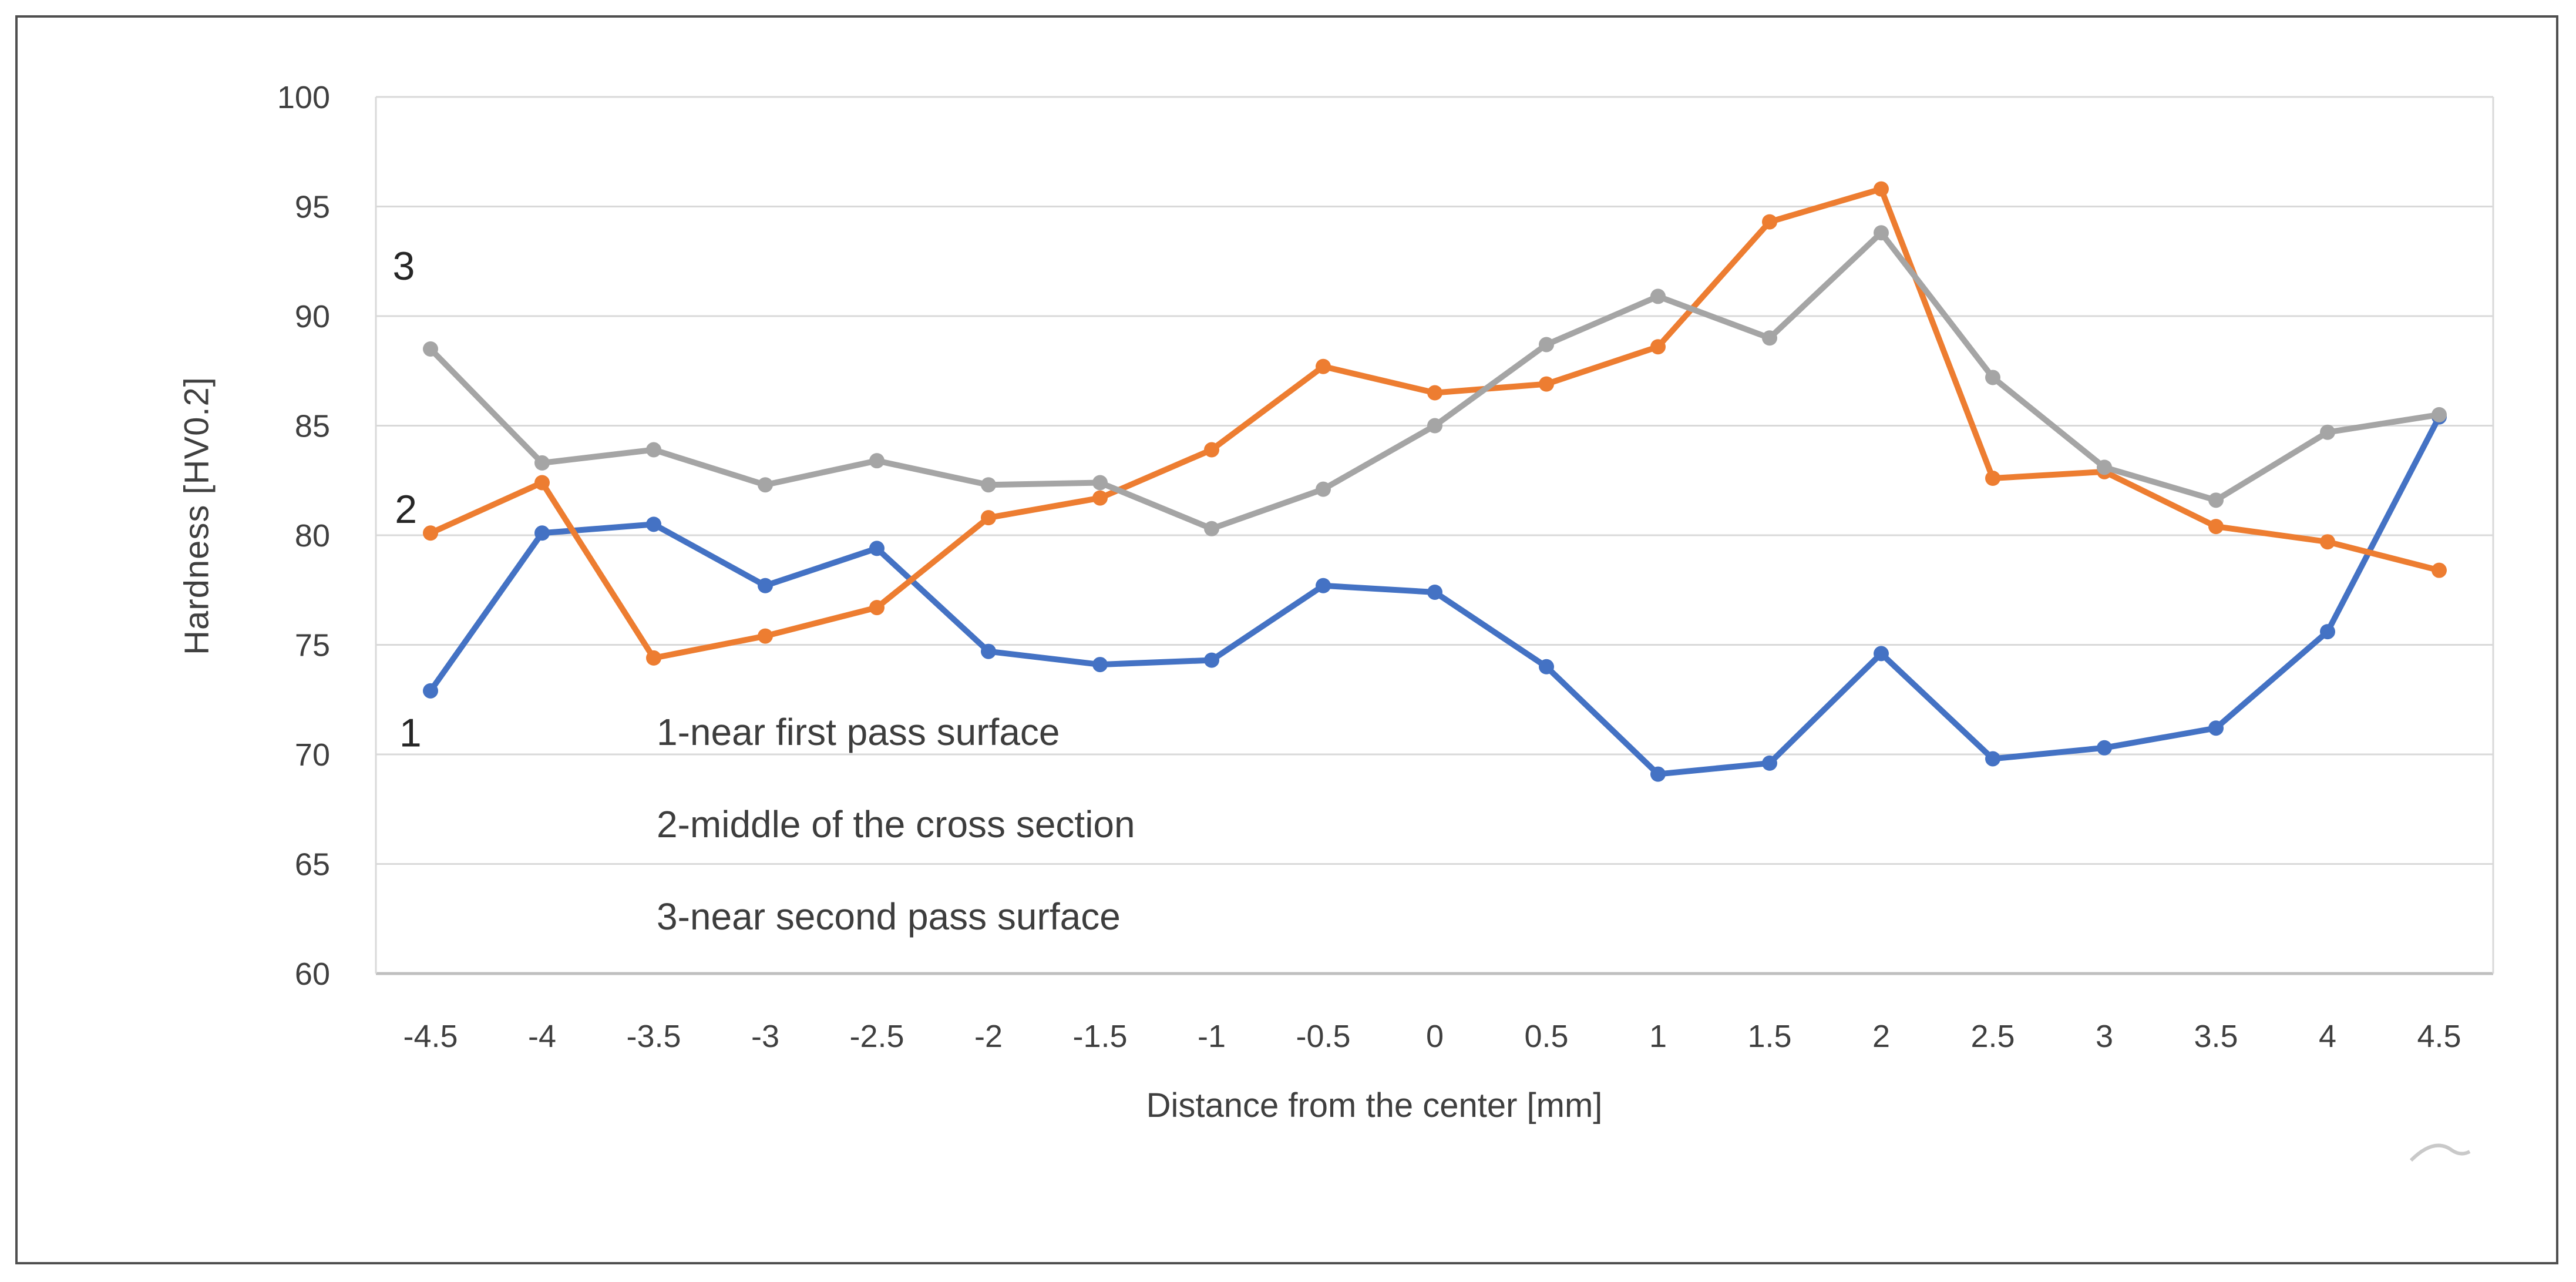 The image size is (2576, 1282). I want to click on y-axis-title: Hardness [HV0.2], so click(196, 516).